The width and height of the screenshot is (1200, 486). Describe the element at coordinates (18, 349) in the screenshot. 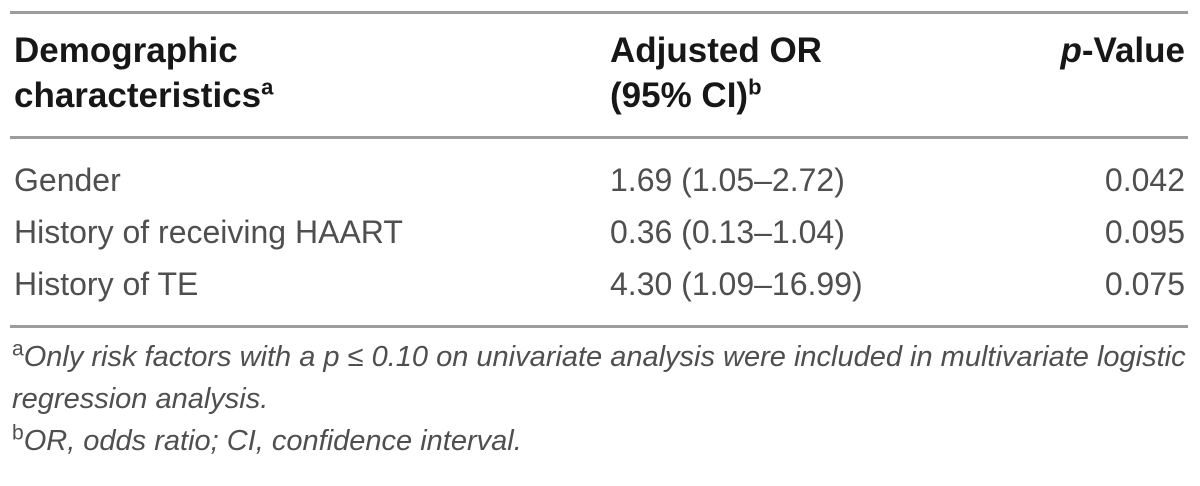

I see `footnote-marker-a: a` at that location.